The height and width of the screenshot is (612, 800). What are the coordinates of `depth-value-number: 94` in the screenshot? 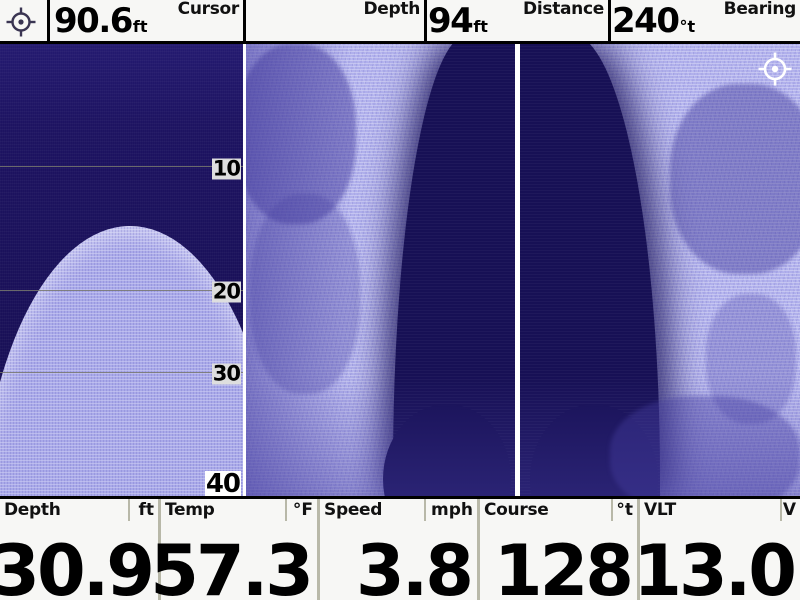 It's located at (451, 21).